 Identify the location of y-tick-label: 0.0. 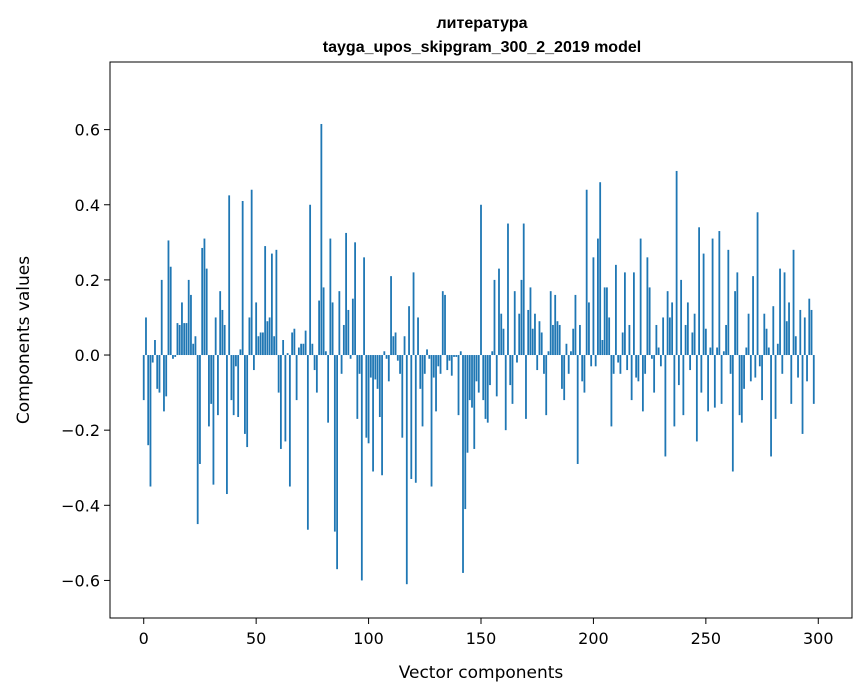
(87, 355).